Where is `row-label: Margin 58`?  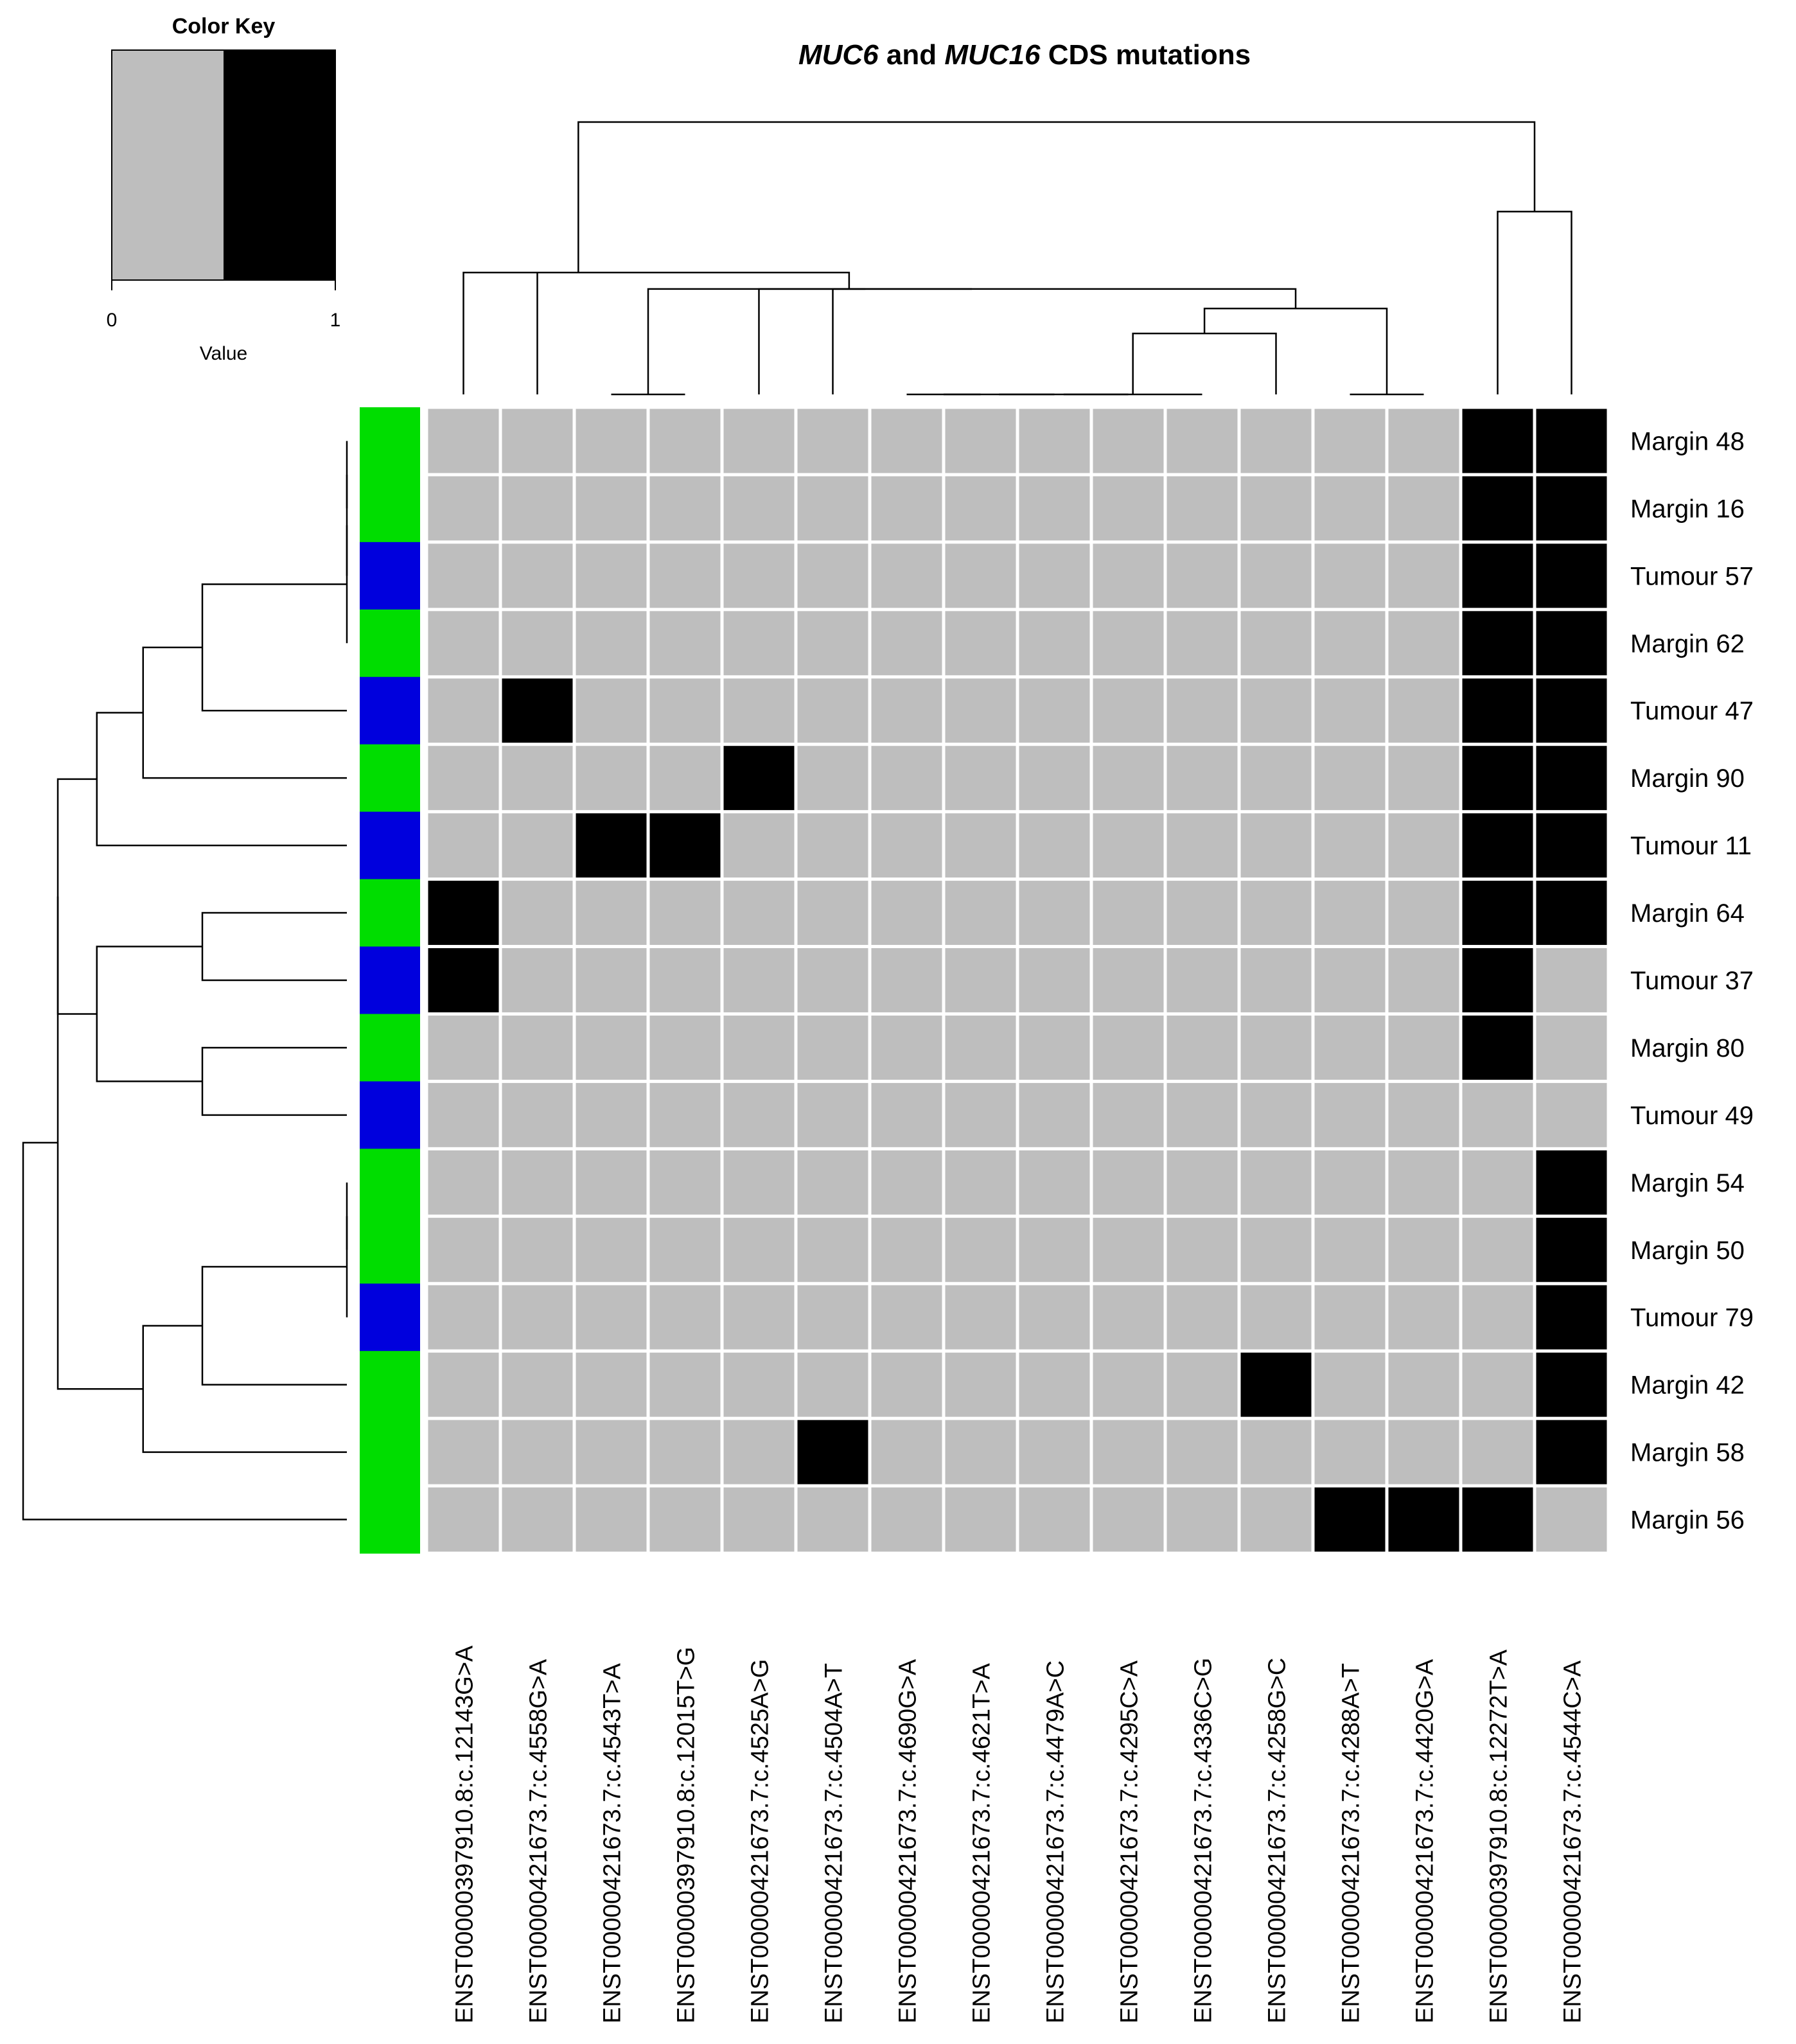
row-label: Margin 58 is located at coordinates (1687, 1453).